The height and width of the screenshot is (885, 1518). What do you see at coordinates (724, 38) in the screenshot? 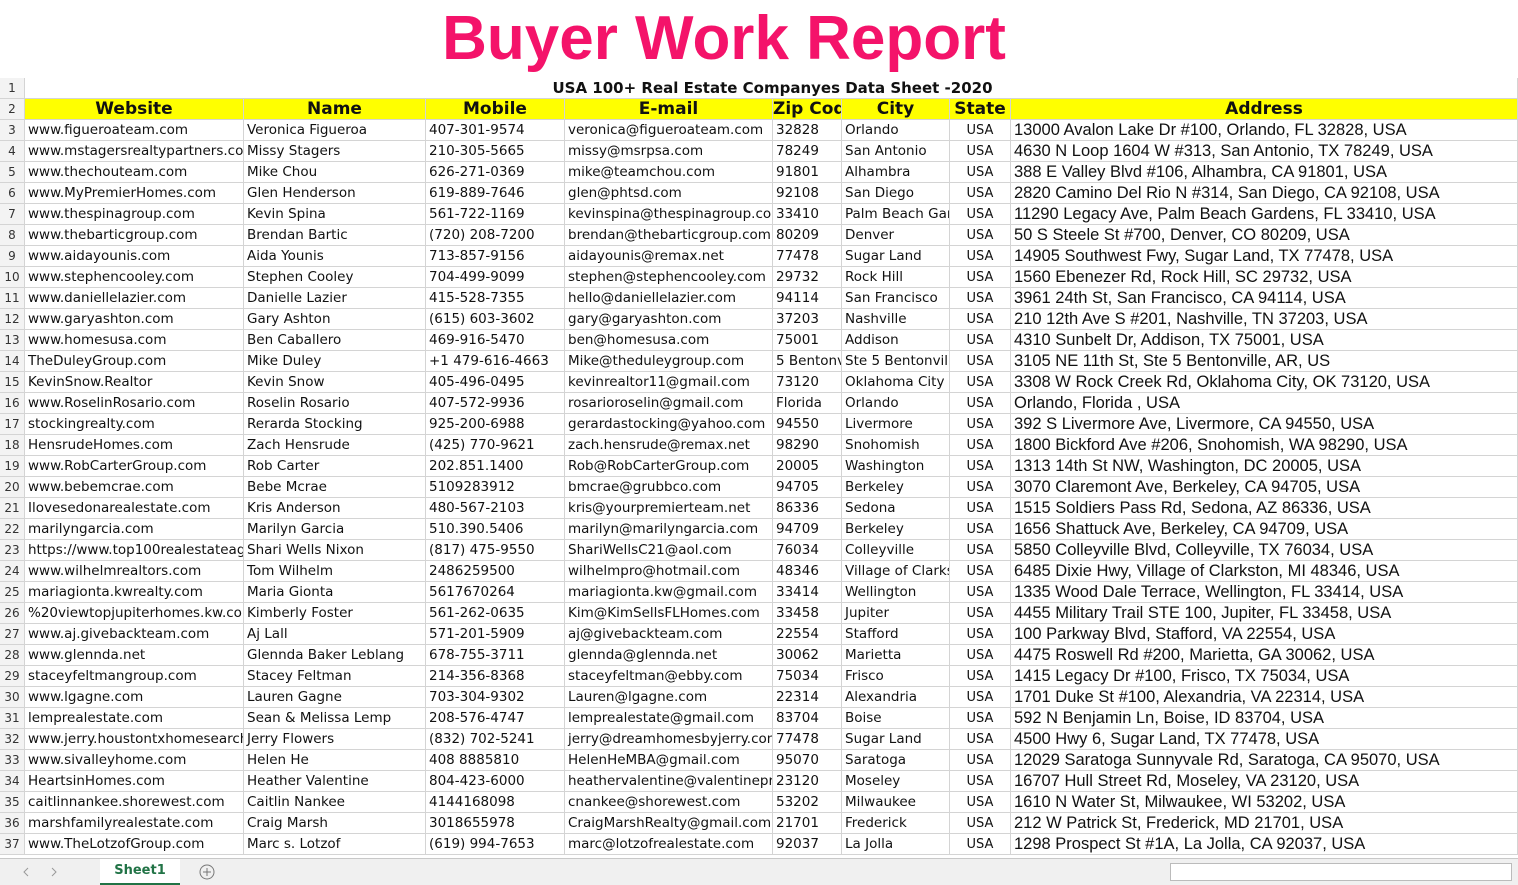
I see `report-title: Buyer Work Report` at bounding box center [724, 38].